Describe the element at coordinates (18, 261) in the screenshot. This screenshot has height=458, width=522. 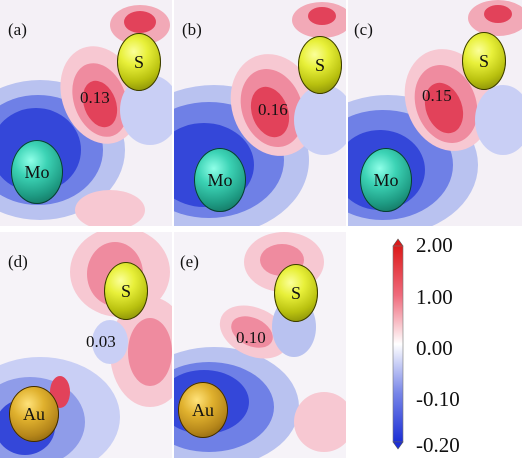
I see `panel-label: (d)` at that location.